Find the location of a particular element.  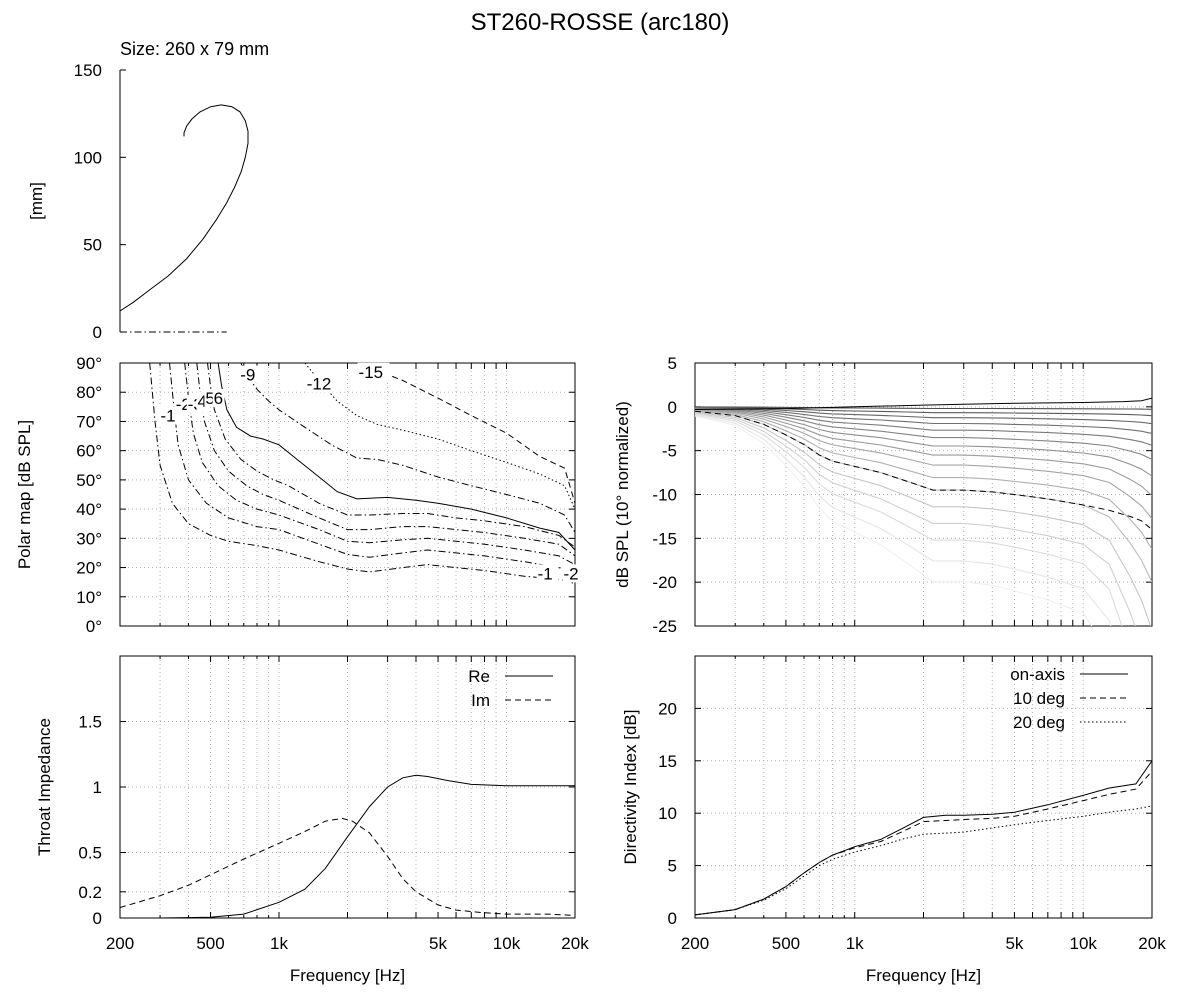

impedance-xtick-label: 1k is located at coordinates (279, 943).